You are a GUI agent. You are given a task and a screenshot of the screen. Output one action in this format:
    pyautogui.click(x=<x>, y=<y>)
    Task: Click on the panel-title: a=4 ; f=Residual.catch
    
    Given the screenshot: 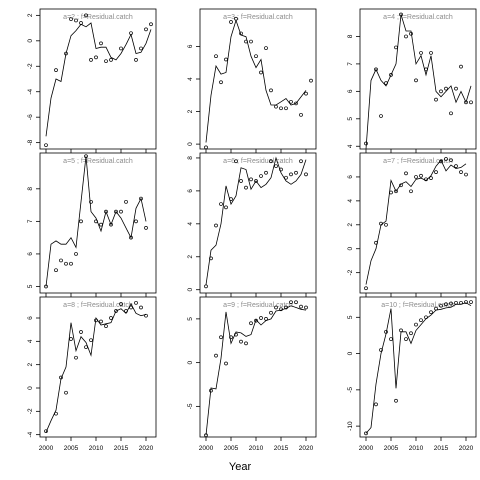 What is the action you would take?
    pyautogui.click(x=418, y=17)
    